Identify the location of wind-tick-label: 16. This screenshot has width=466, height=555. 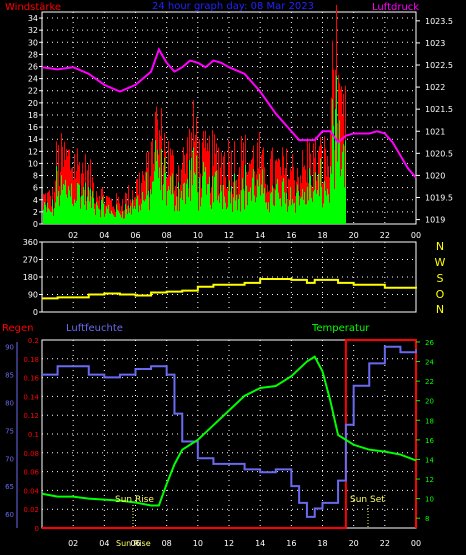
(33, 127).